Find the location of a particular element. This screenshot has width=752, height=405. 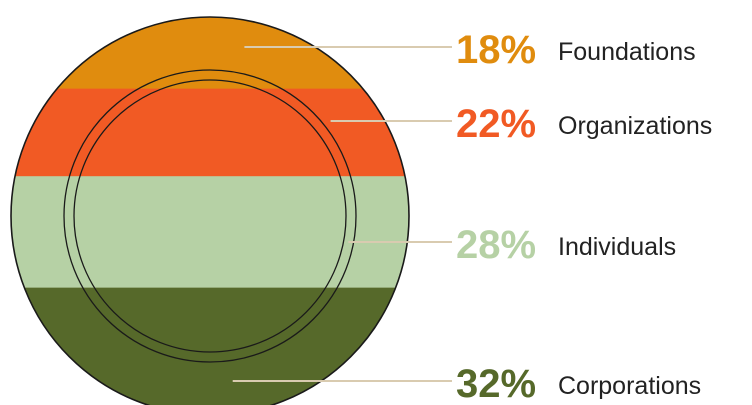

category-label-corporations: Corporations is located at coordinates (629, 386).